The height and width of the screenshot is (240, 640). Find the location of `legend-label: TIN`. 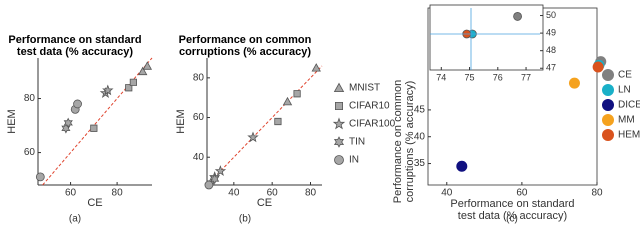

legend-label: TIN is located at coordinates (357, 142).